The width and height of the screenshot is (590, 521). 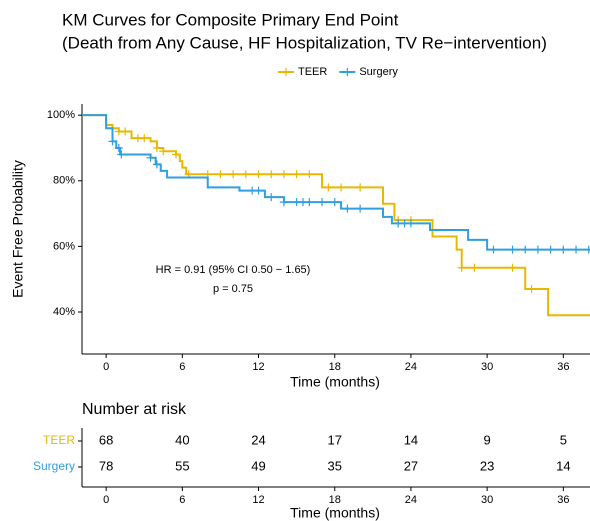 I want to click on y-tick-label: 80%, so click(x=64, y=181).